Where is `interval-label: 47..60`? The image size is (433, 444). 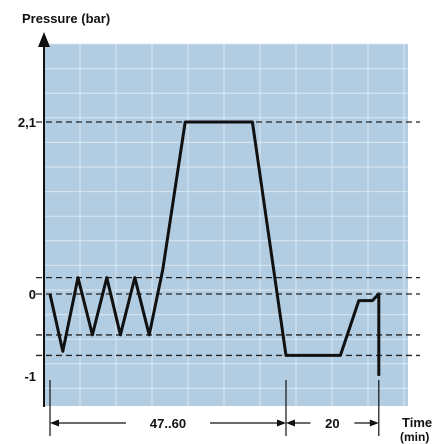
interval-label: 47..60 is located at coordinates (168, 423).